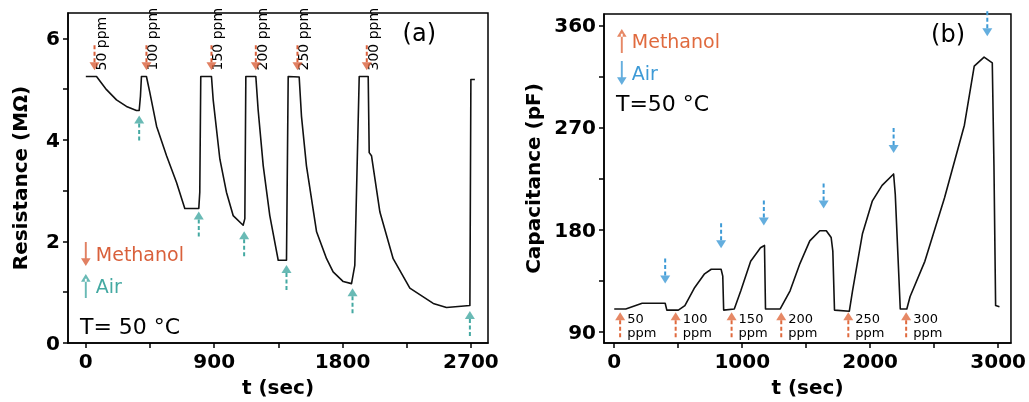 This screenshot has width=1029, height=402. I want to click on y-axis-title: Capacitance (pF), so click(533, 178).